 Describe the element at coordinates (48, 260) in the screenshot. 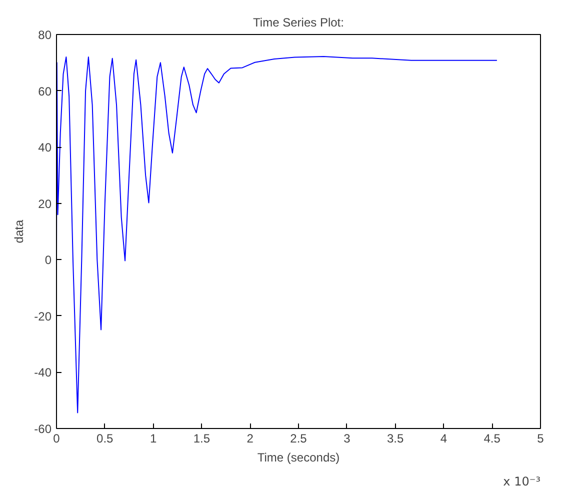

I see `y-tick-label: 0` at that location.